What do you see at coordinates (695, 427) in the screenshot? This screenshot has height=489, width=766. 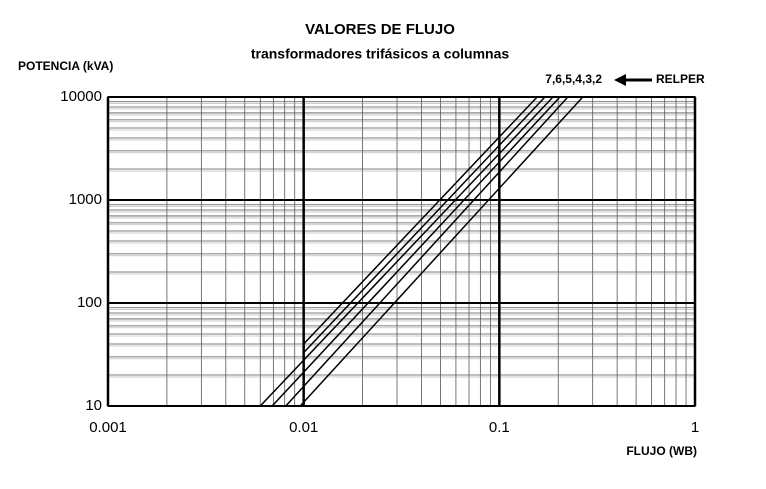 I see `x-tick-label: 1` at bounding box center [695, 427].